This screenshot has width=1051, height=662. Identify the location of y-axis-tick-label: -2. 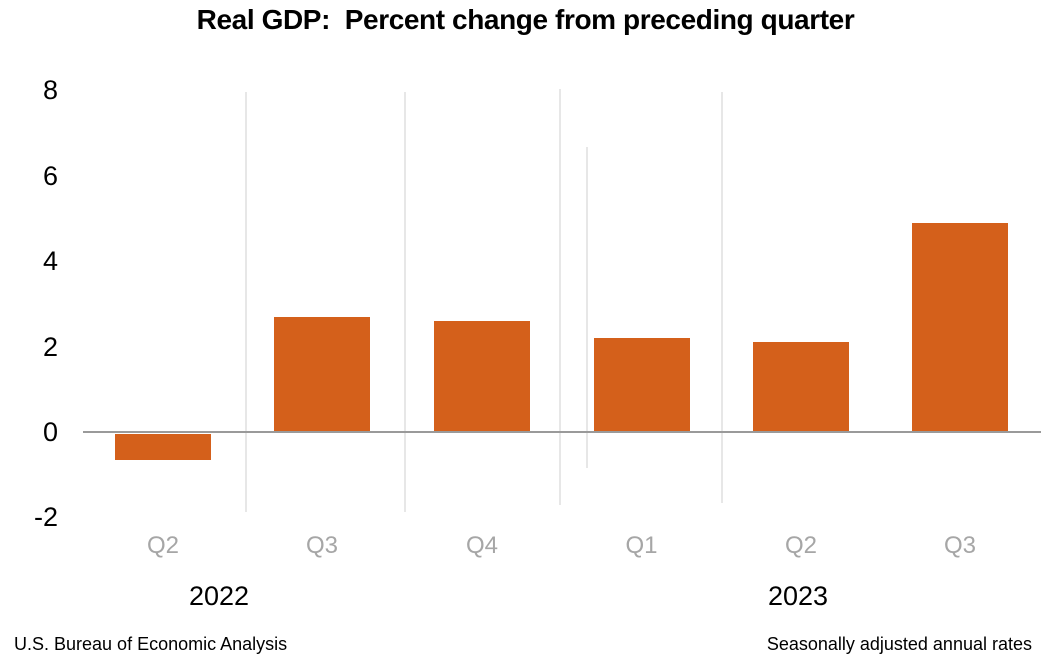
(45, 517).